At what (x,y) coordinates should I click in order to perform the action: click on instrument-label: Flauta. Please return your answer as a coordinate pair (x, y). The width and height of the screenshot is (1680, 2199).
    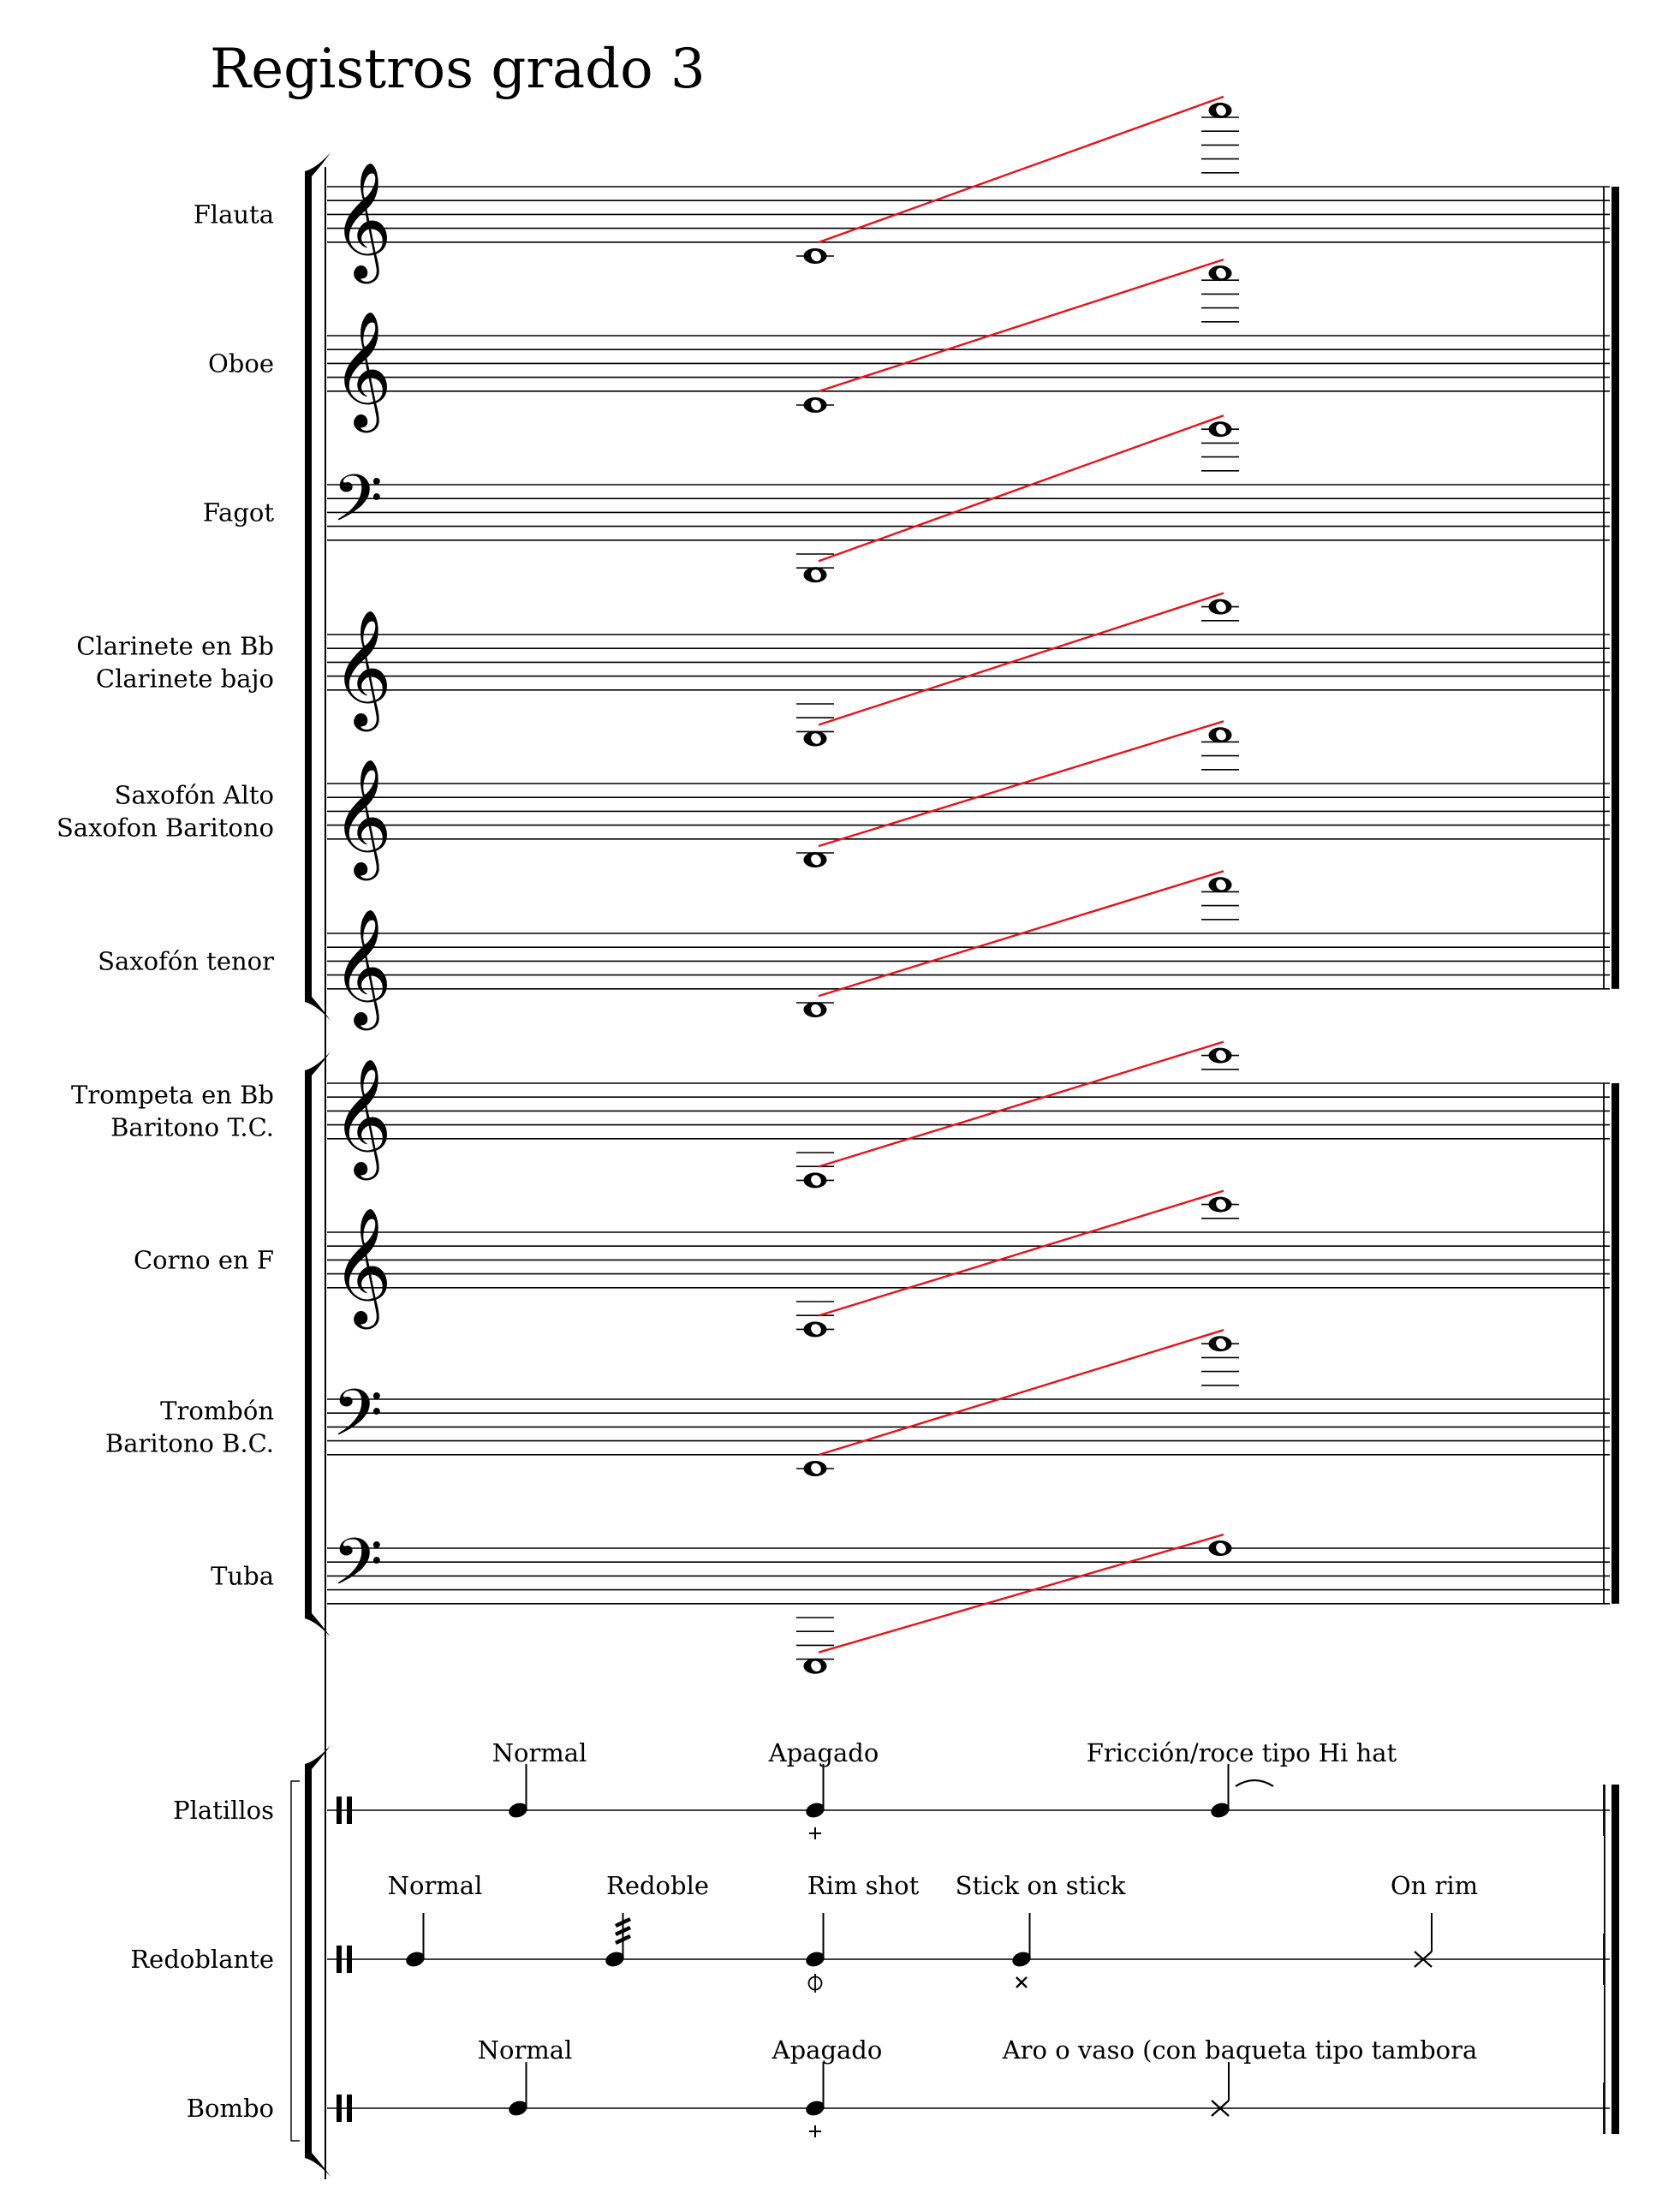
    Looking at the image, I should click on (234, 215).